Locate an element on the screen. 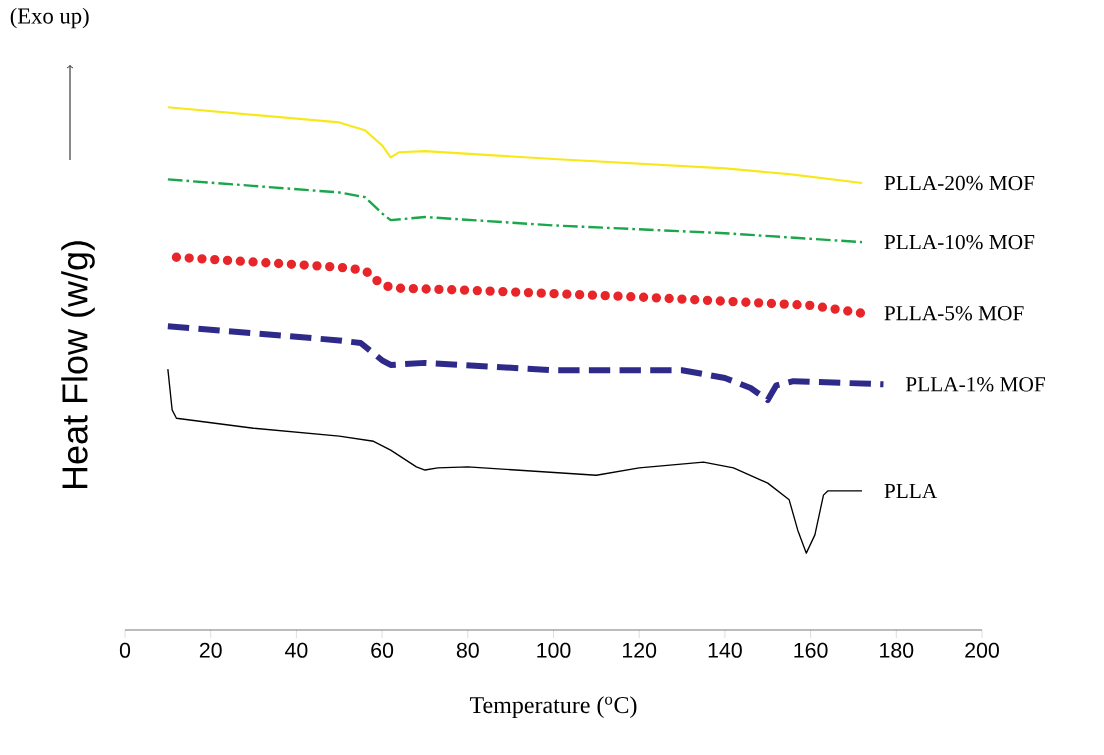 Image resolution: width=1104 pixels, height=755 pixels. x-tick-label: 20 is located at coordinates (210, 650).